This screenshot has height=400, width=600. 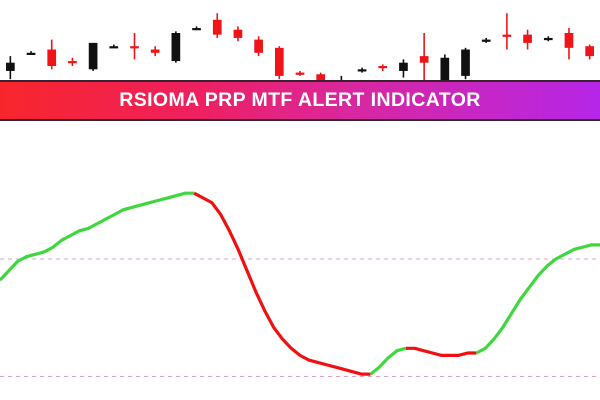 I want to click on indicator-title-banner: RSIOMA PRP MTF ALERT INDICATOR, so click(x=300, y=100).